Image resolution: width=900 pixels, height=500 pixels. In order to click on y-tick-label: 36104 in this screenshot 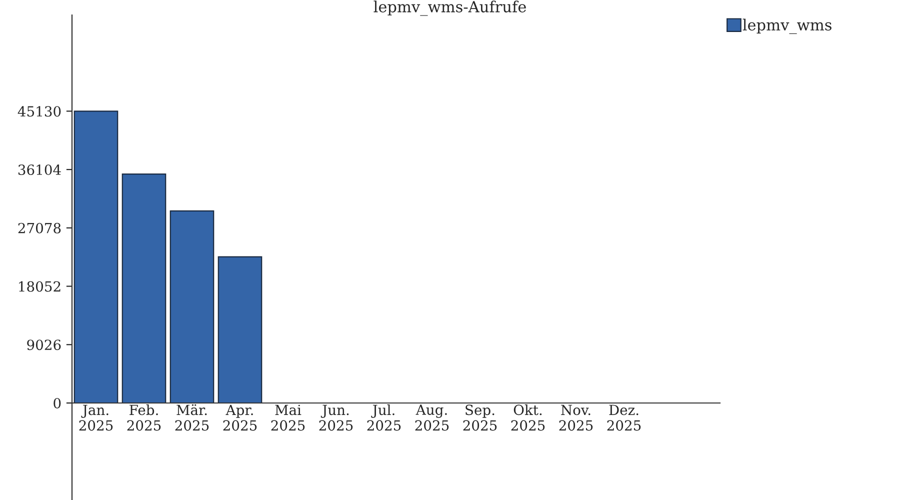, I will do `click(39, 169)`.